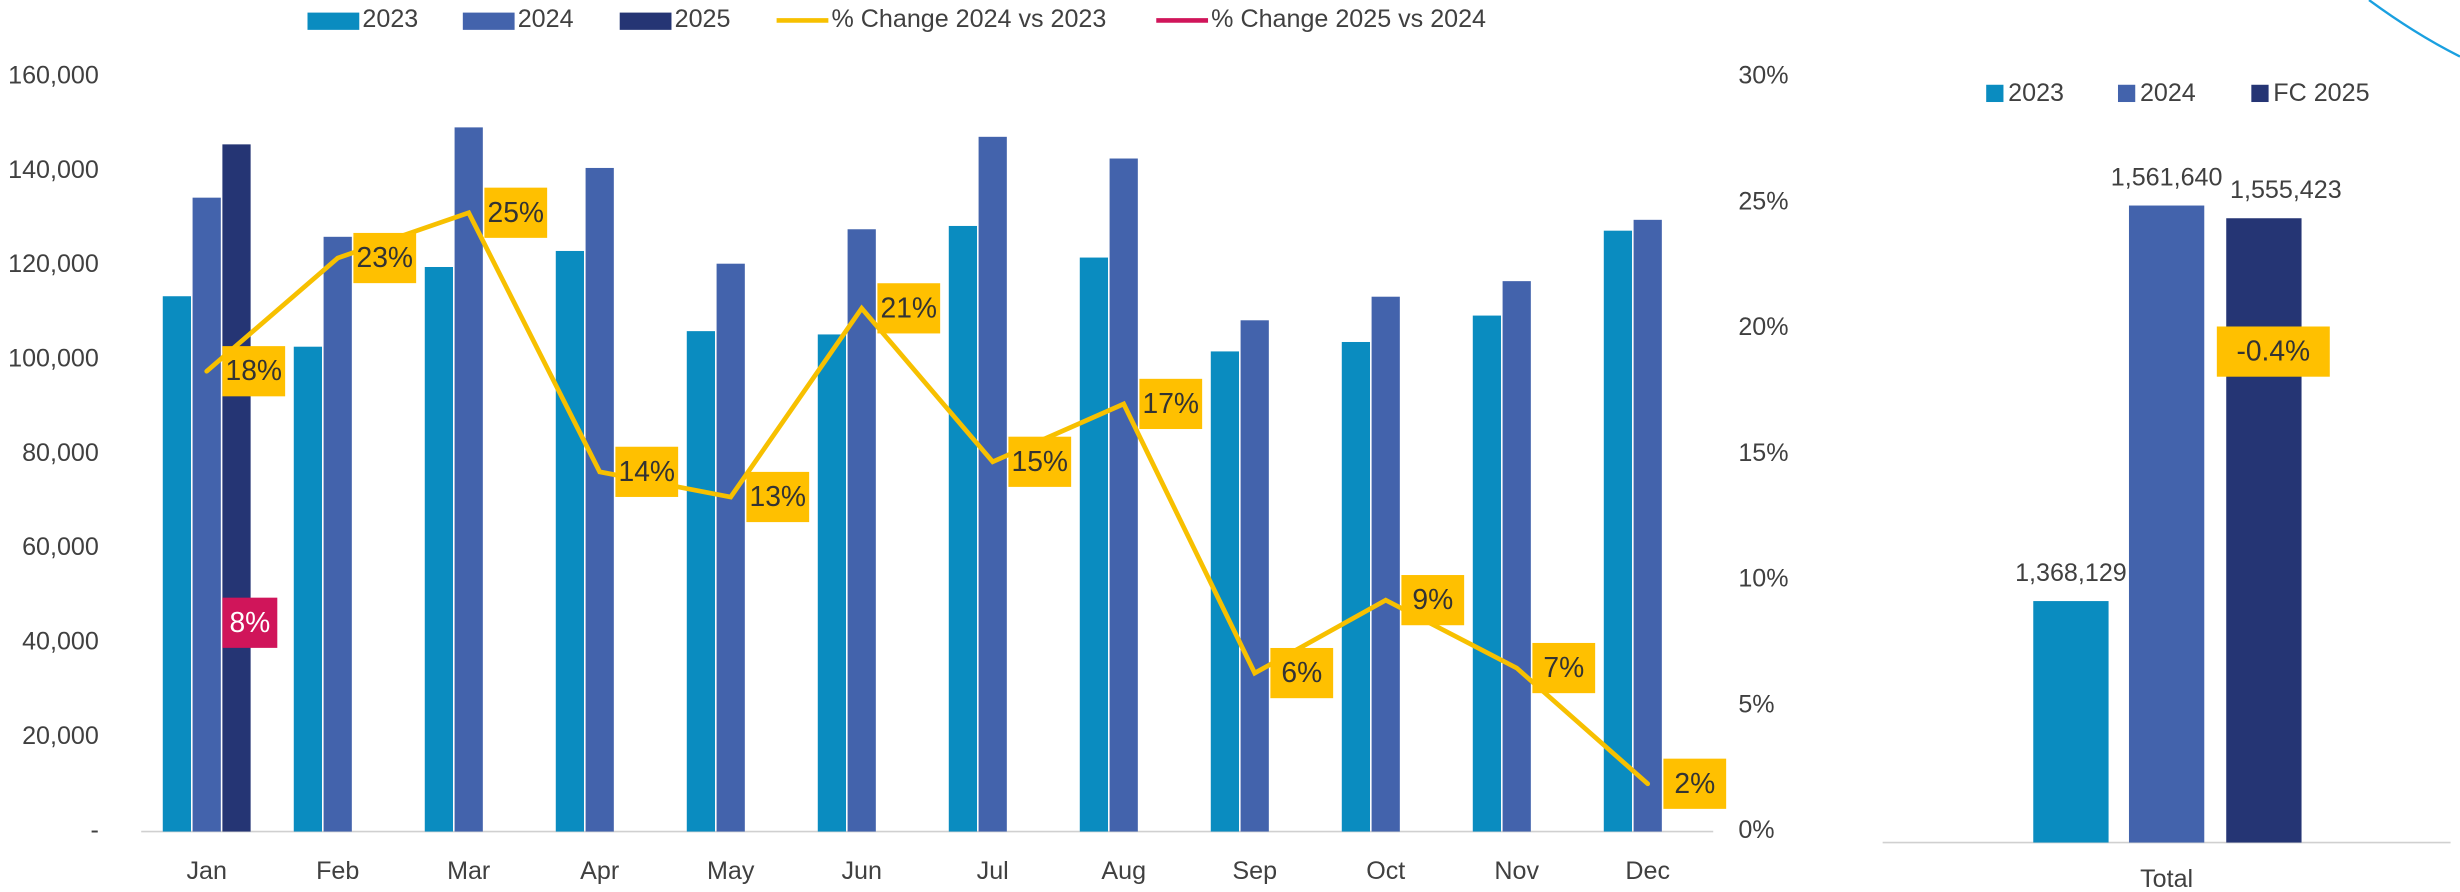  What do you see at coordinates (2166, 878) in the screenshot?
I see `x-tick-label: Total` at bounding box center [2166, 878].